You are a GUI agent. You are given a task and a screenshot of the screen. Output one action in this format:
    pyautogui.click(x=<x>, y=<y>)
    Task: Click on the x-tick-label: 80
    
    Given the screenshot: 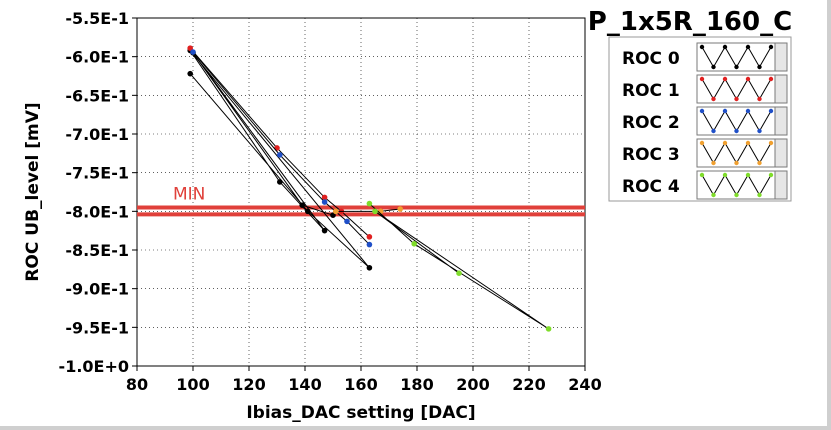 What is the action you would take?
    pyautogui.click(x=137, y=384)
    